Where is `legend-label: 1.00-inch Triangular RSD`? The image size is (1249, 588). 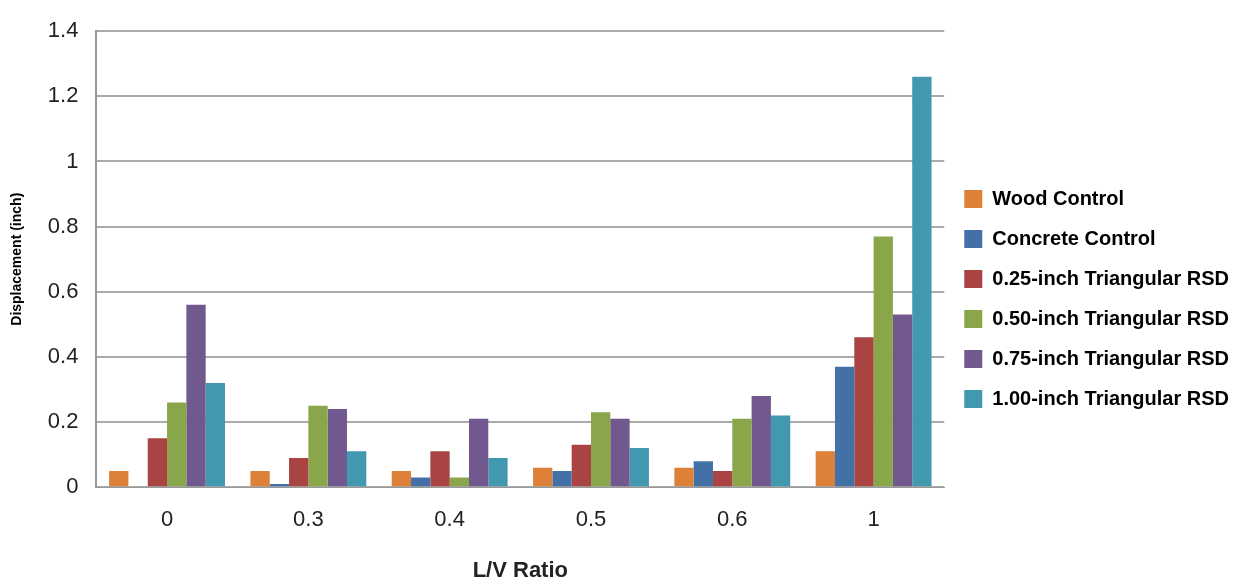
legend-label: 1.00-inch Triangular RSD is located at coordinates (1111, 397).